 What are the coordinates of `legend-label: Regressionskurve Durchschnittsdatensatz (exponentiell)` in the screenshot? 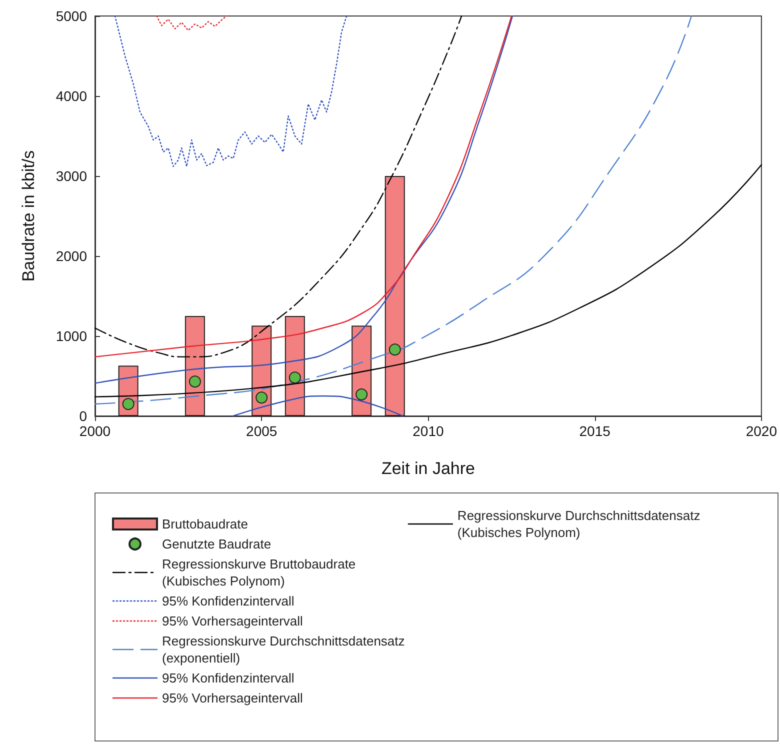 It's located at (283, 650).